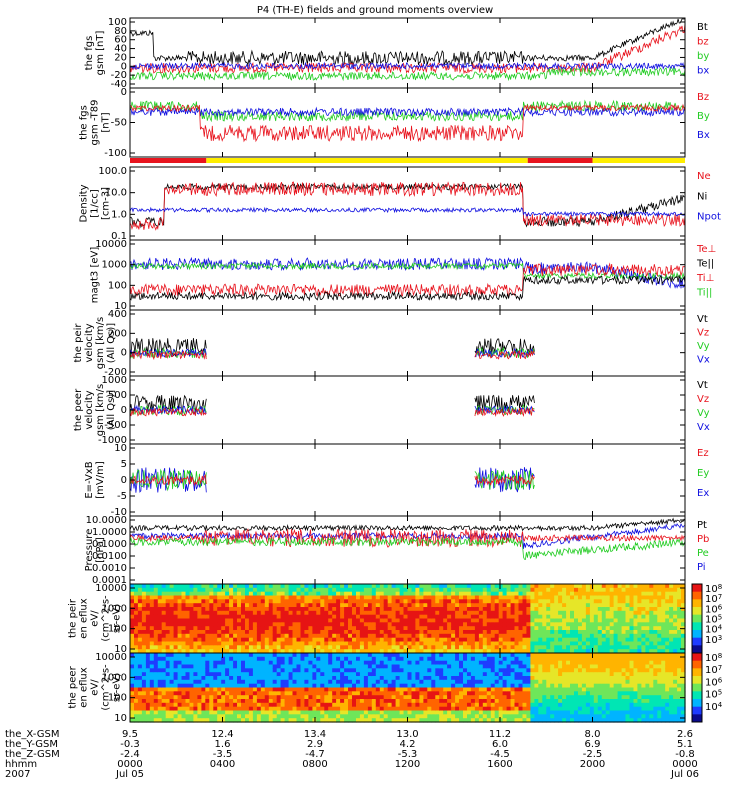  I want to click on panel-frame, so click(407, 480).